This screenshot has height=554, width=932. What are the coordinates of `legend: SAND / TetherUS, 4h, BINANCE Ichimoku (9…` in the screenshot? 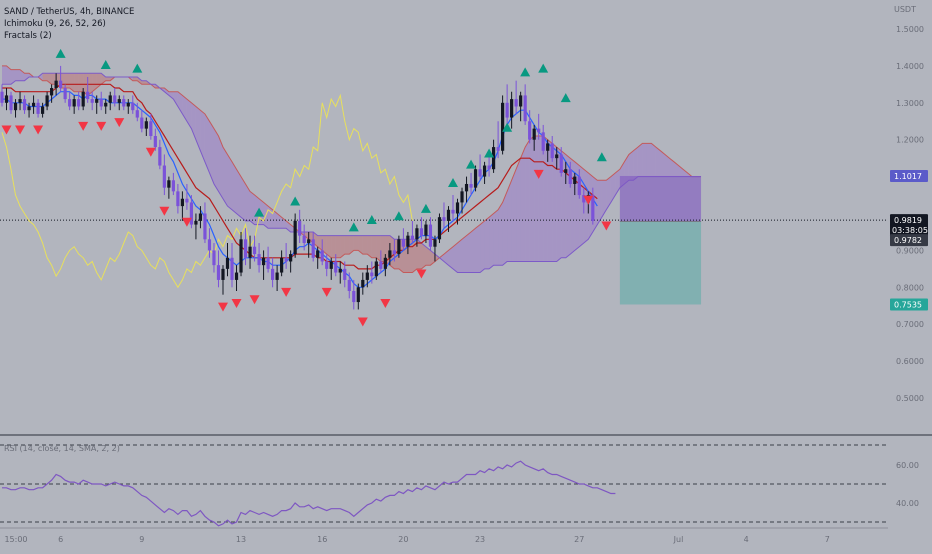 It's located at (69, 230).